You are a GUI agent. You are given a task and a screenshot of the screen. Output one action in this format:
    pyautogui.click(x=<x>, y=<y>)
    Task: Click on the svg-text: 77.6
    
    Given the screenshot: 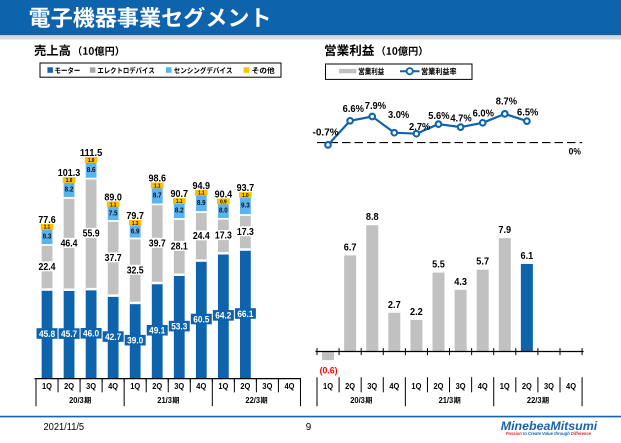 What is the action you would take?
    pyautogui.click(x=47, y=220)
    